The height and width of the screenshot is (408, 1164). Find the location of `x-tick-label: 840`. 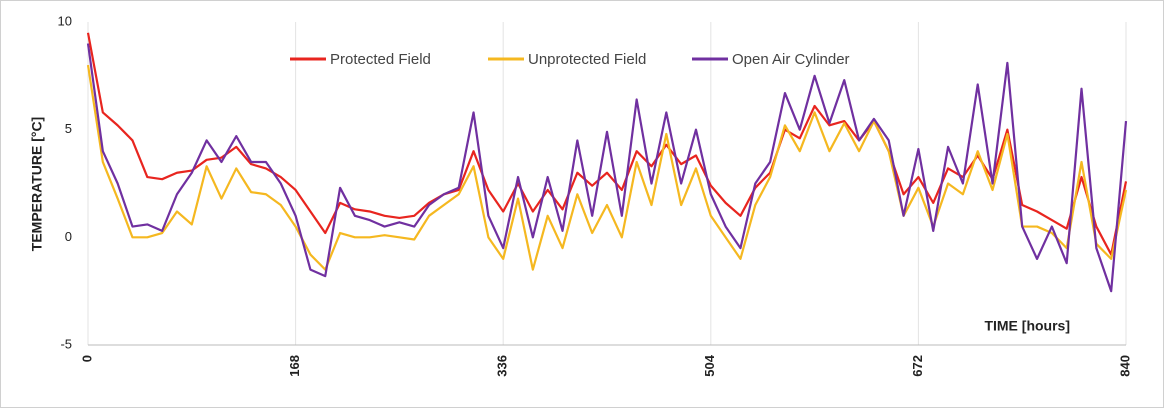

x-tick-label: 840 is located at coordinates (1124, 366).